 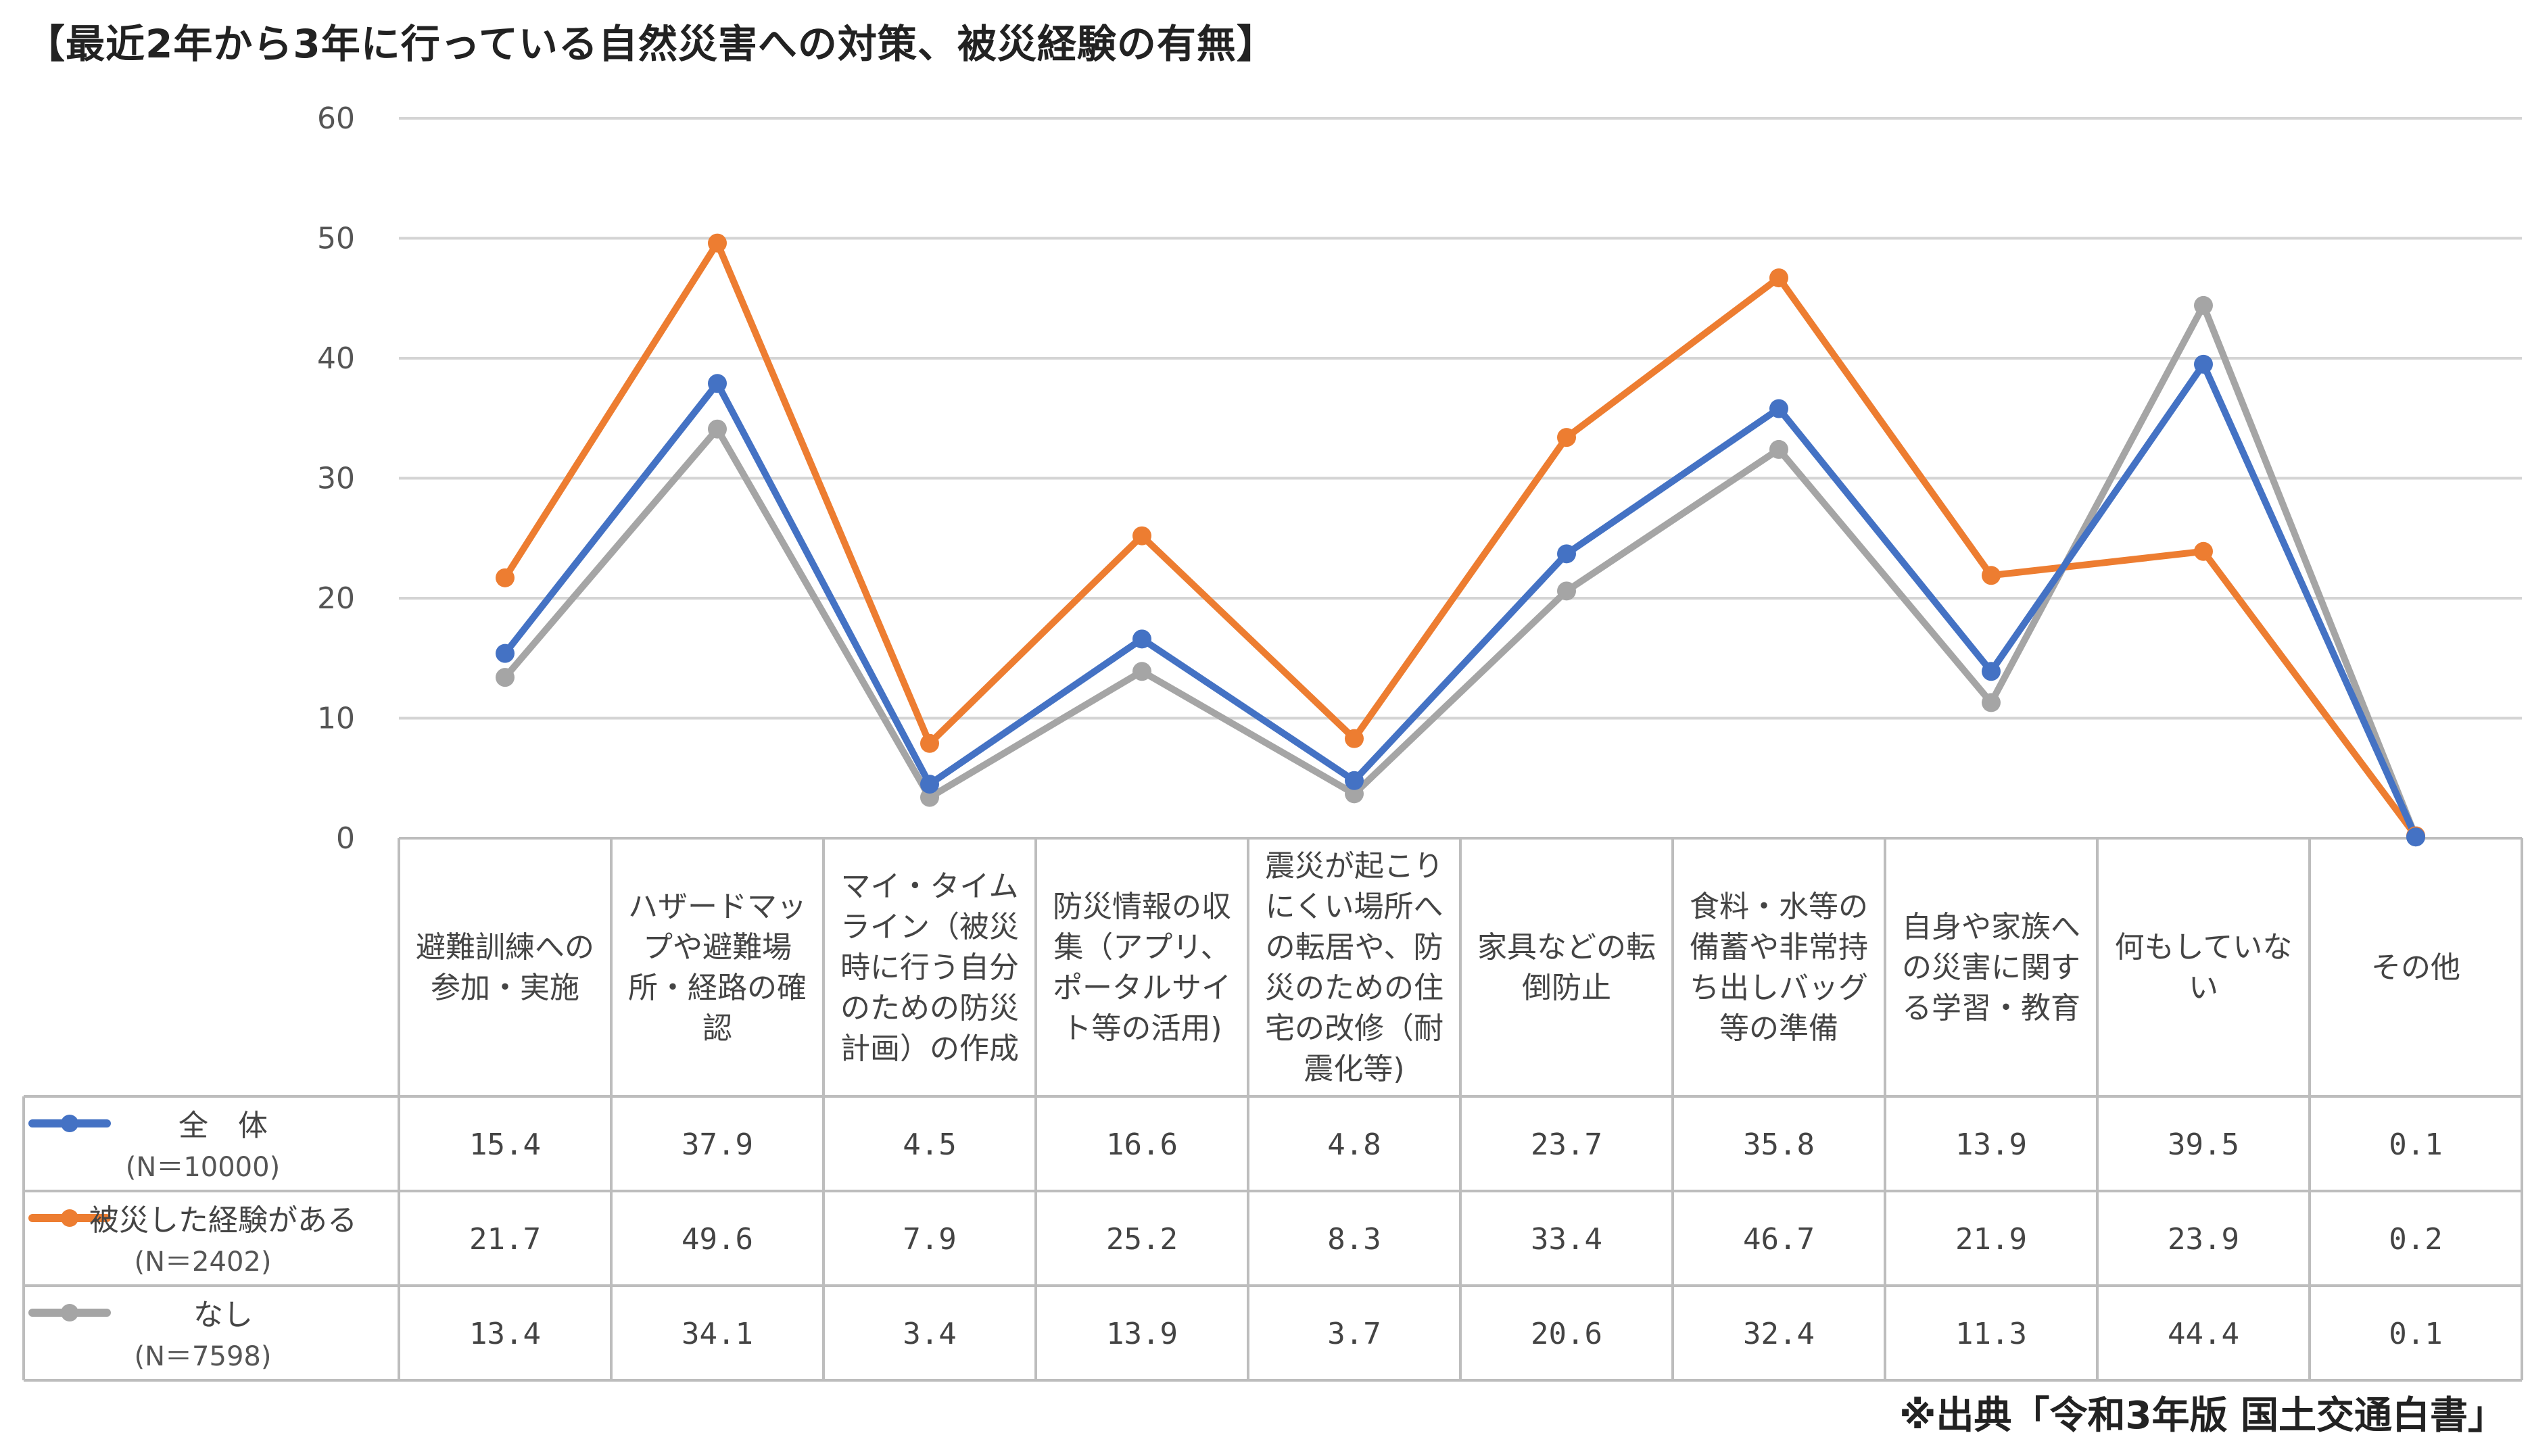 What do you see at coordinates (1779, 1334) in the screenshot?
I see `table-cell-value: 32.4` at bounding box center [1779, 1334].